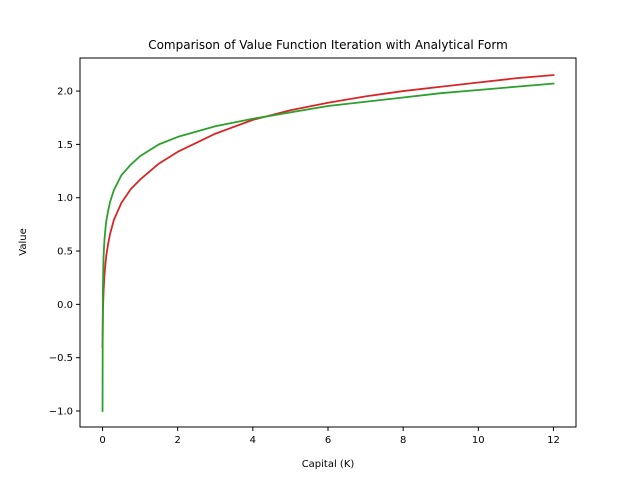  I want to click on y-axis: −1.0 −0.5 0.0 0.5 1.0 1.5 2.0, so click(64, 252).